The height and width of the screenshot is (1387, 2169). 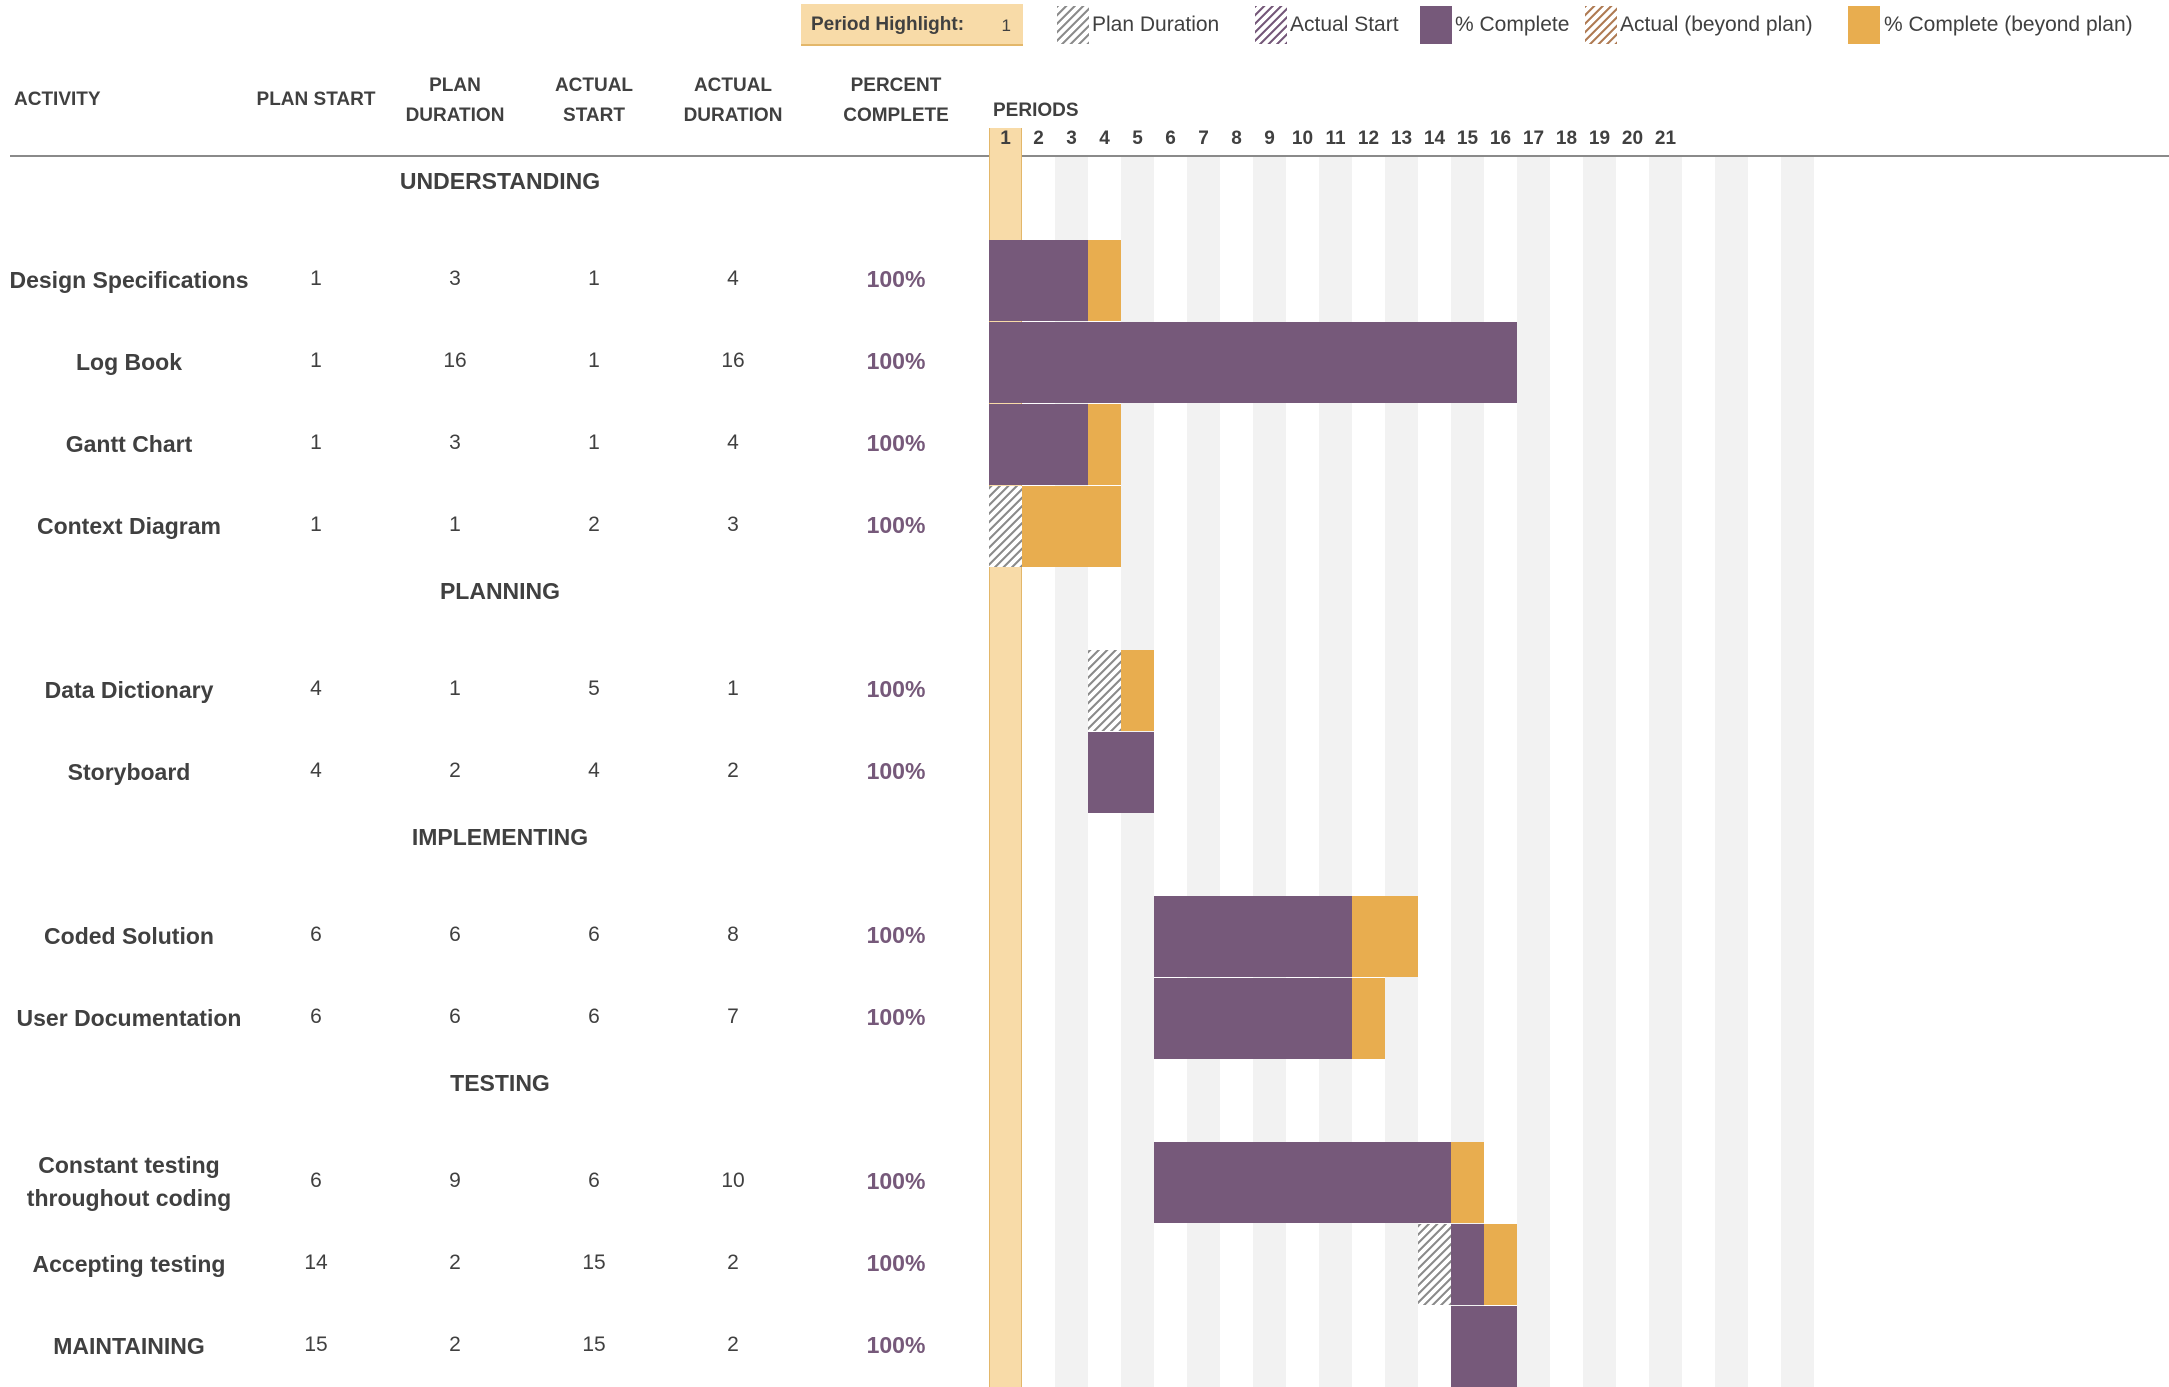 I want to click on actual-duration-cell: 16, so click(x=733, y=360).